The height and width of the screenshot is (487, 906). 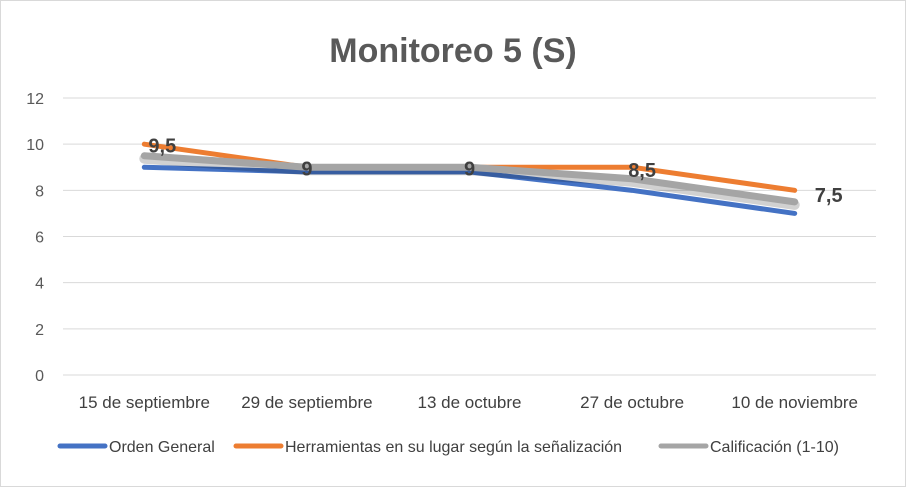 I want to click on data-label: 8,5, so click(x=642, y=171).